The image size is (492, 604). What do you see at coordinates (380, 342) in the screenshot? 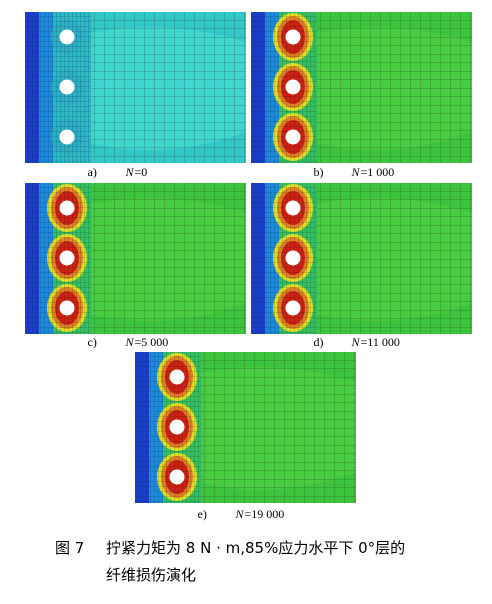
I see `subfigure-value: =11 000` at bounding box center [380, 342].